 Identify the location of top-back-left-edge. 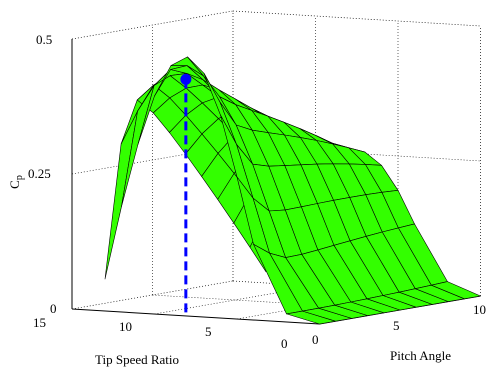
(152, 25).